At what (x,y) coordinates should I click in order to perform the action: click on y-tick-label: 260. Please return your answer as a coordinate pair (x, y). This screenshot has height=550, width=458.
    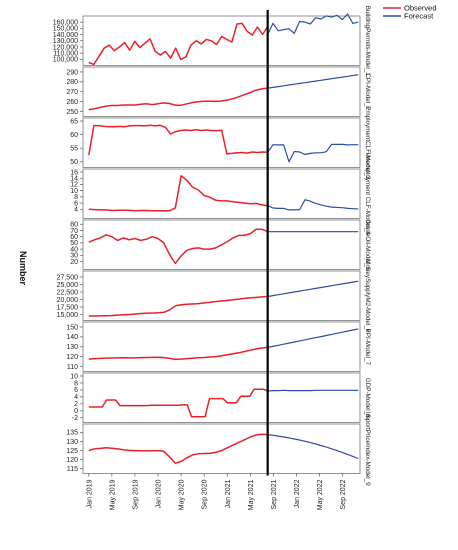
    Looking at the image, I should click on (72, 102).